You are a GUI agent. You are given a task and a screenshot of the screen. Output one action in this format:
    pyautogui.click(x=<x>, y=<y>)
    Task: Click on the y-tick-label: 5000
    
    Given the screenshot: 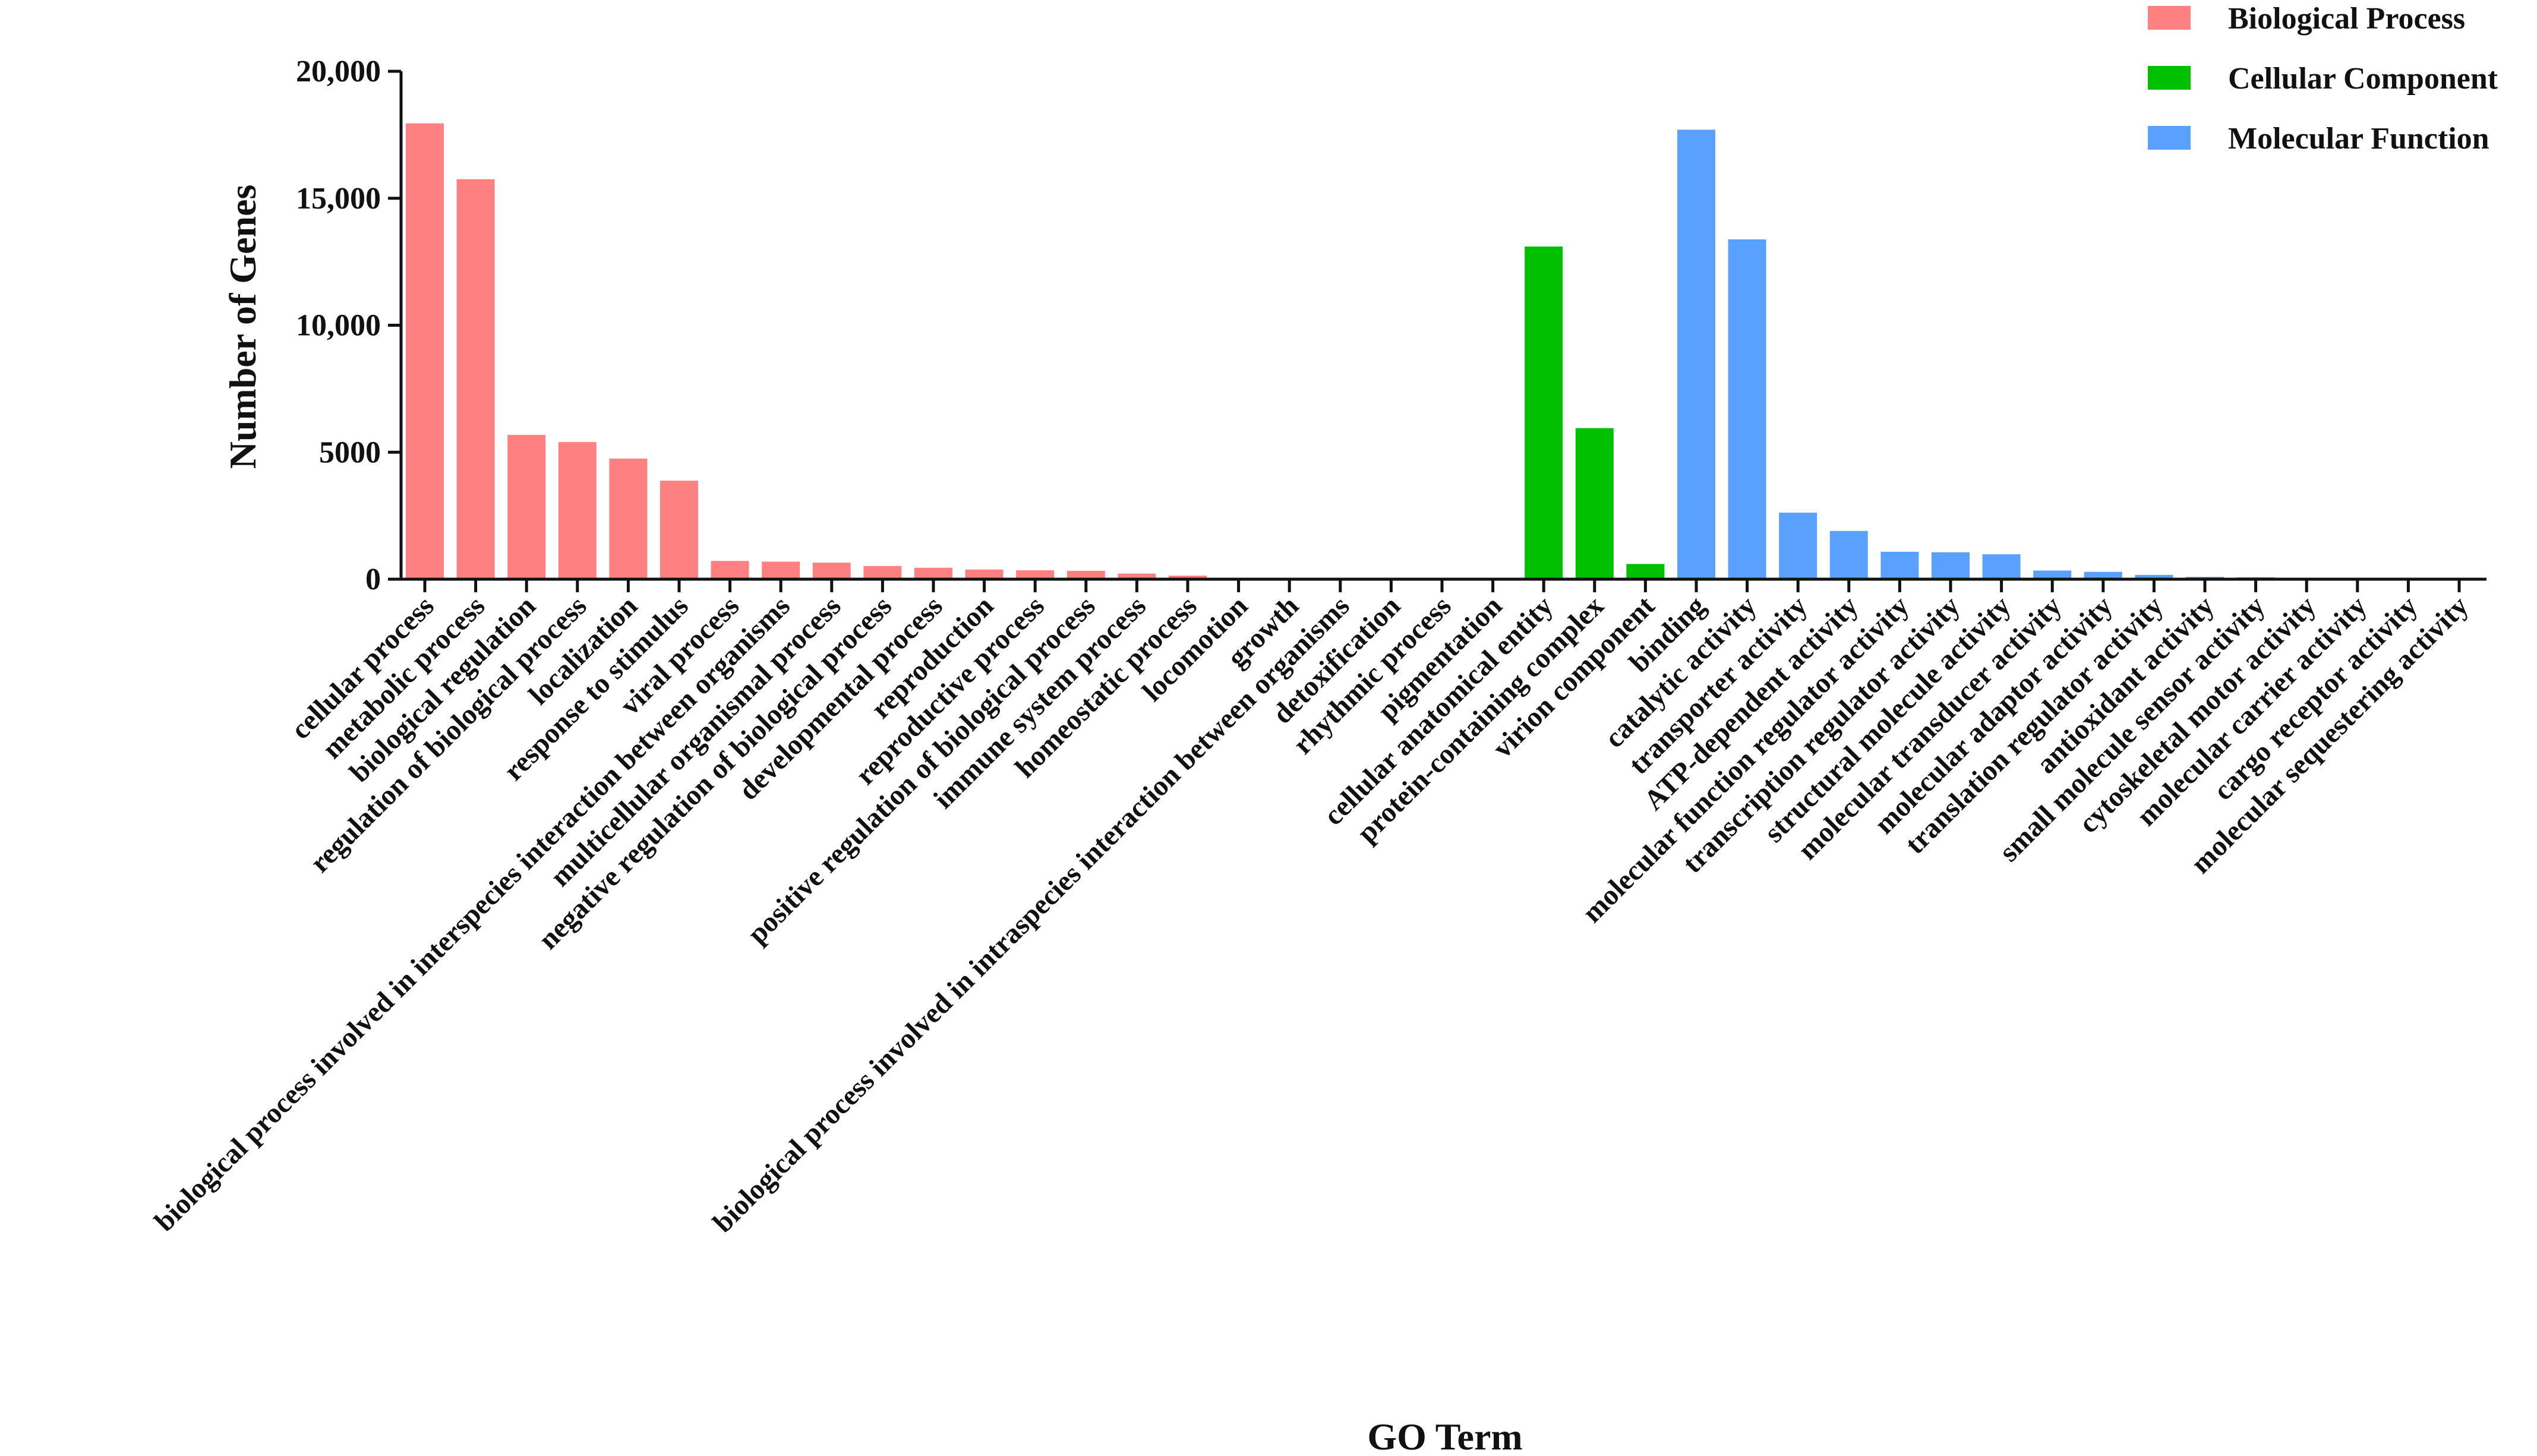 What is the action you would take?
    pyautogui.click(x=350, y=452)
    